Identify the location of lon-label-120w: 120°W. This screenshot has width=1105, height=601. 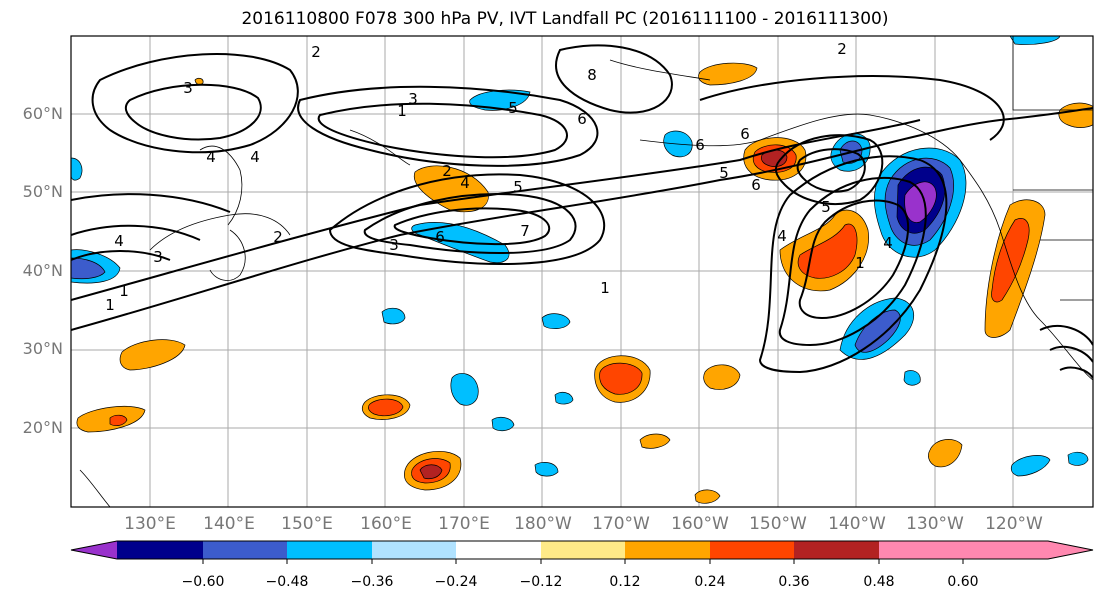
(1014, 524).